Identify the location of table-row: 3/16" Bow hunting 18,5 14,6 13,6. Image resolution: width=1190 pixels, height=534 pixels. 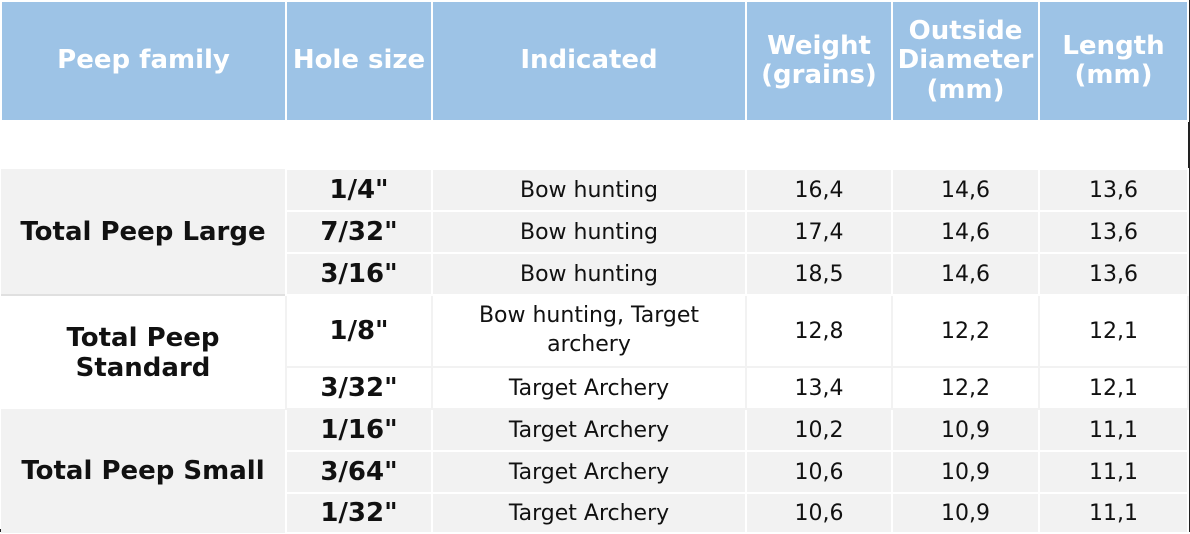
(595, 274).